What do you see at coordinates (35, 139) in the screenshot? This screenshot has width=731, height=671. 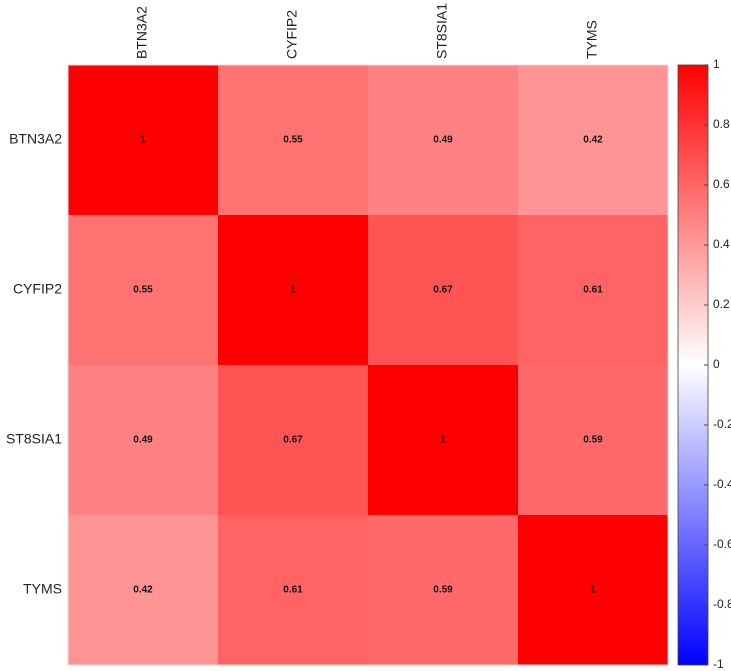 I see `y-tick-label: BTN3A2` at bounding box center [35, 139].